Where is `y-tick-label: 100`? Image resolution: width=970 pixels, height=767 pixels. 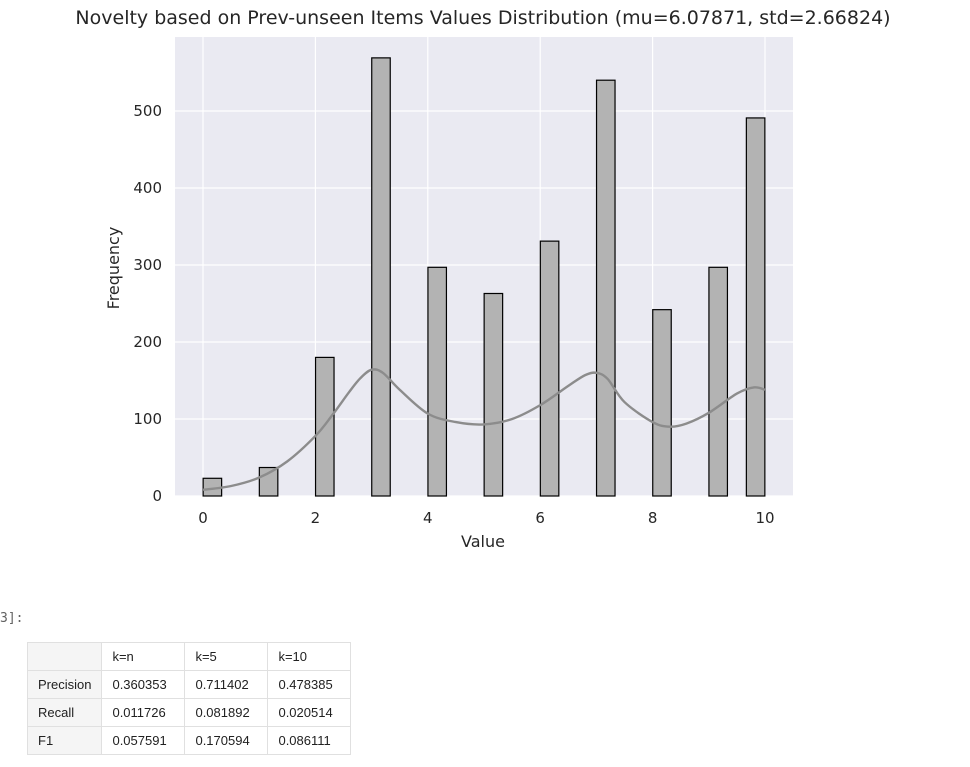
y-tick-label: 100 is located at coordinates (147, 419).